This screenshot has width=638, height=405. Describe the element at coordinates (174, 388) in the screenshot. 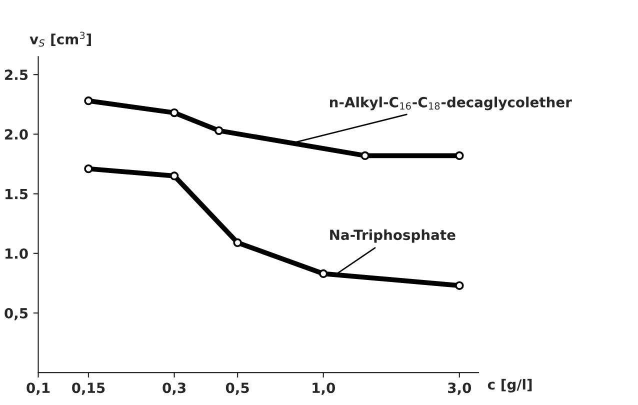

I see `x-tick-label: 0,3` at that location.